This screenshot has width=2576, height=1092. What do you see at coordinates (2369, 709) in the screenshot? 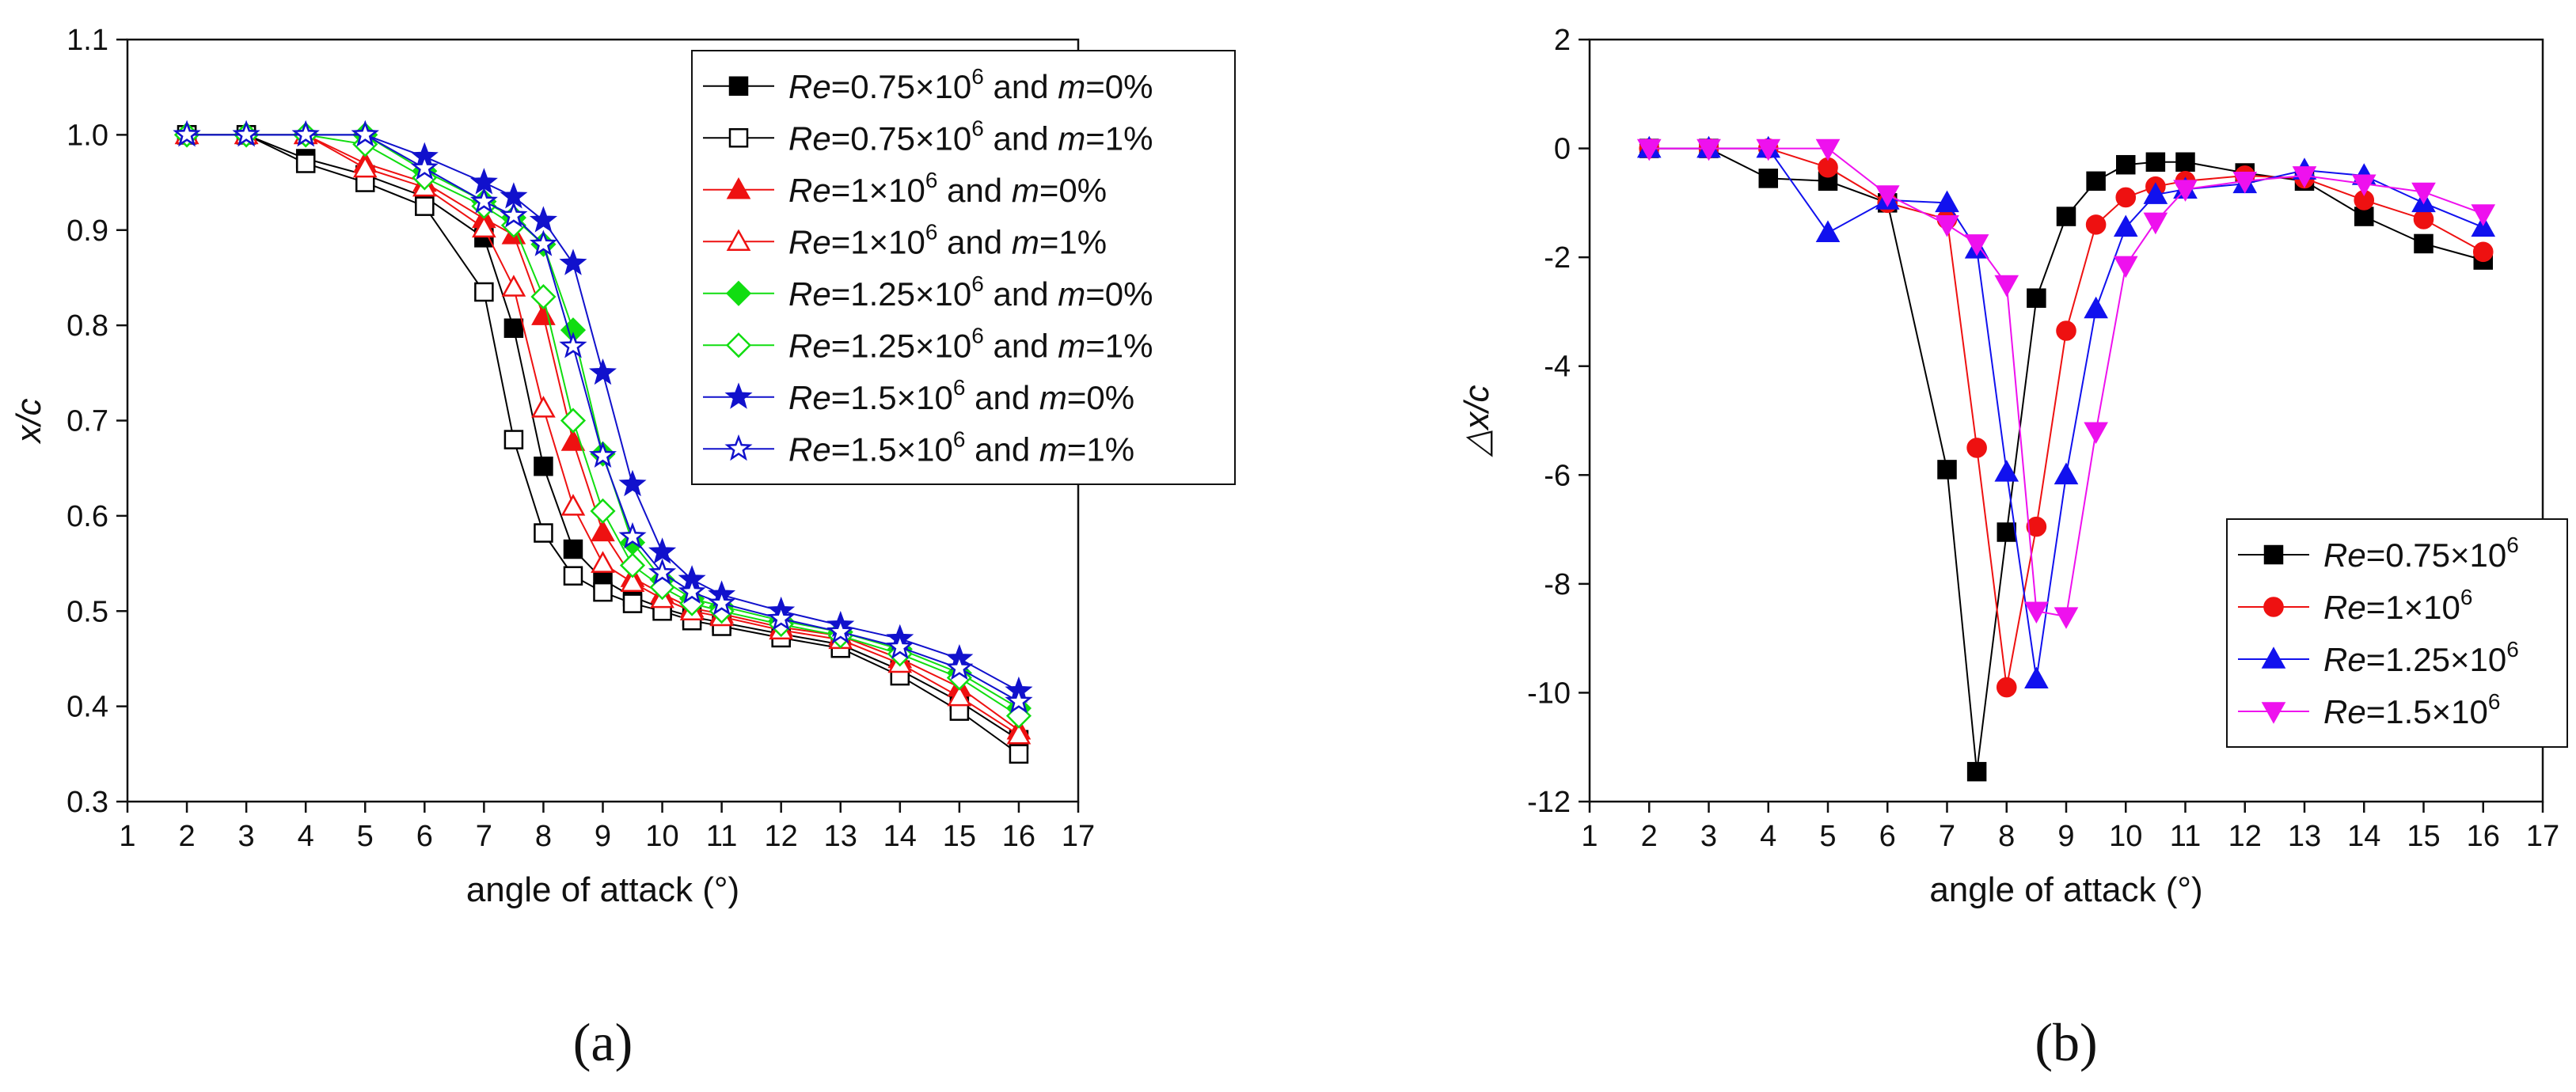
I see `legend-item: Re=1.5×106` at bounding box center [2369, 709].